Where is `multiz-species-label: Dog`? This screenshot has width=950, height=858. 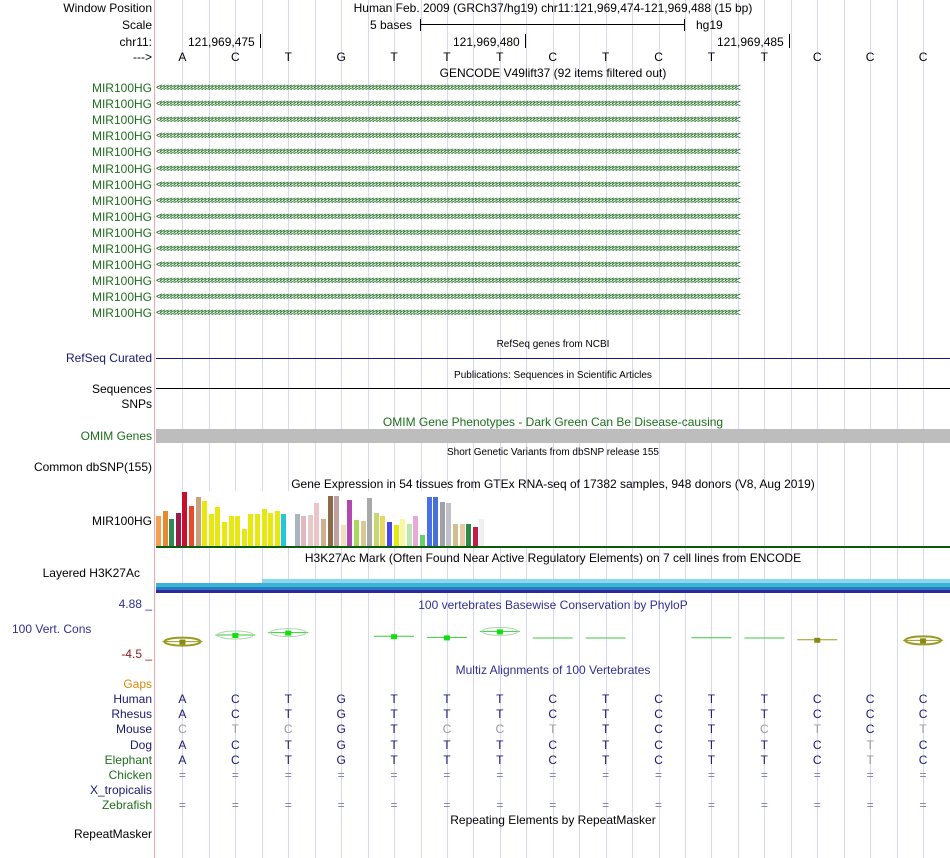 multiz-species-label: Dog is located at coordinates (140, 744).